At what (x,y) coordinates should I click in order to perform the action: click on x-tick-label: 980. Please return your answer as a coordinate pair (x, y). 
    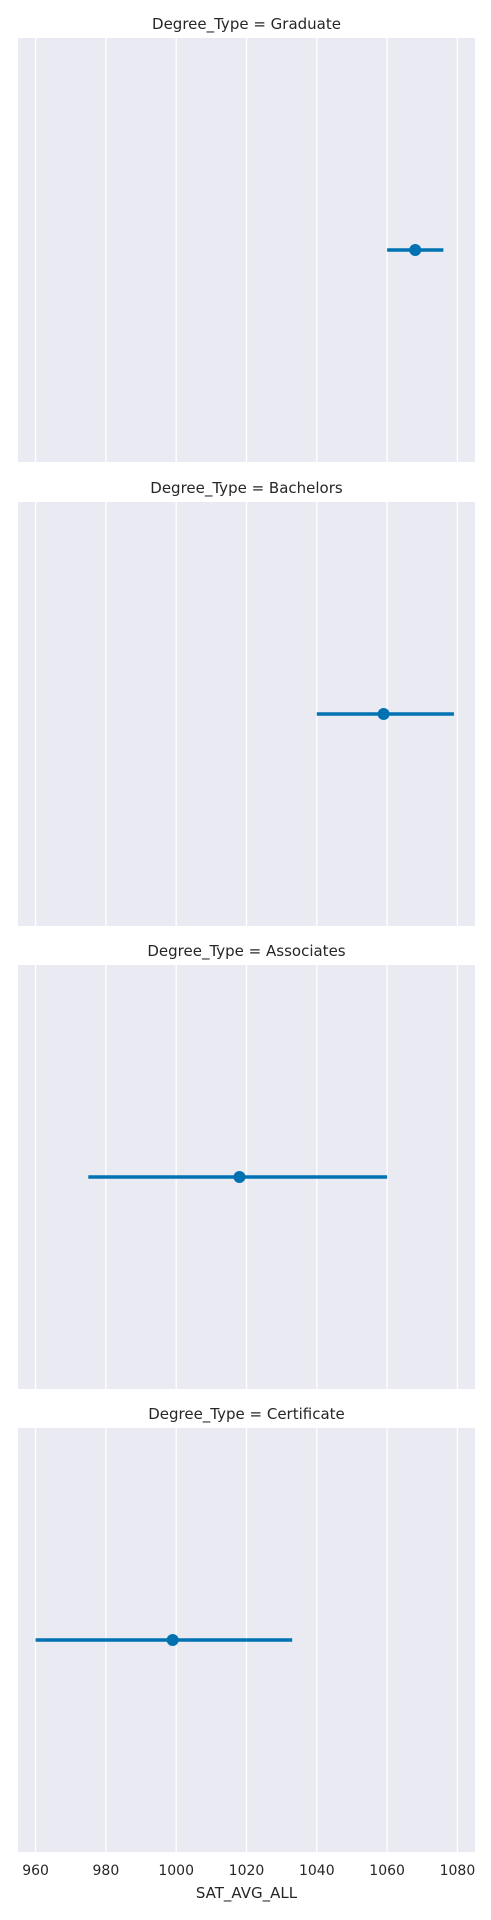
    Looking at the image, I should click on (106, 1871).